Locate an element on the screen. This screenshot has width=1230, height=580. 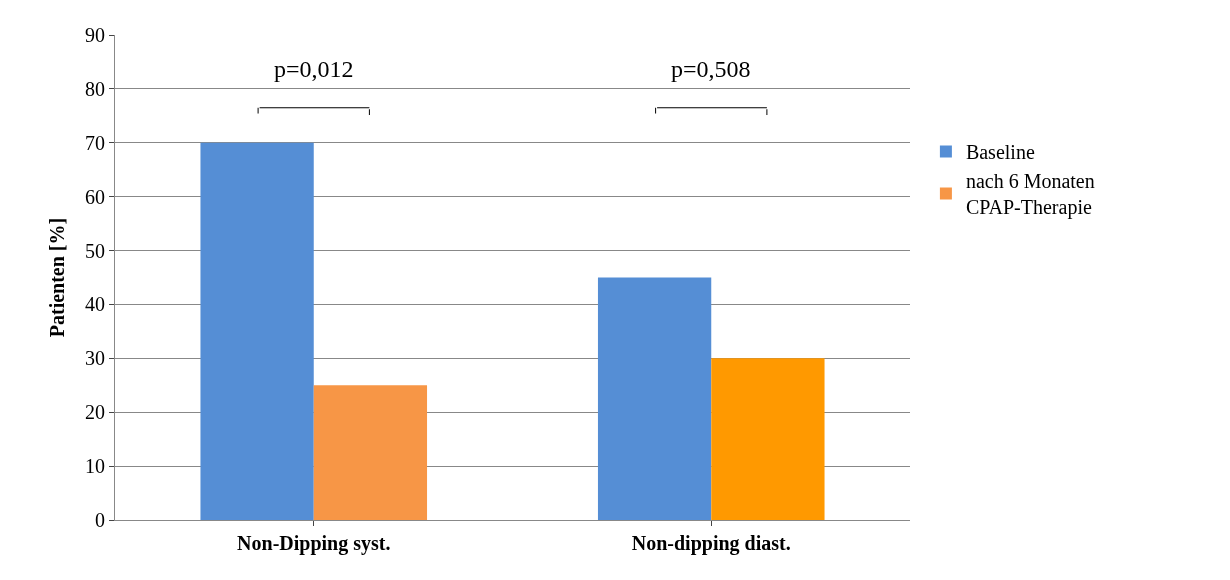
y-tick-label: 40 is located at coordinates (95, 304).